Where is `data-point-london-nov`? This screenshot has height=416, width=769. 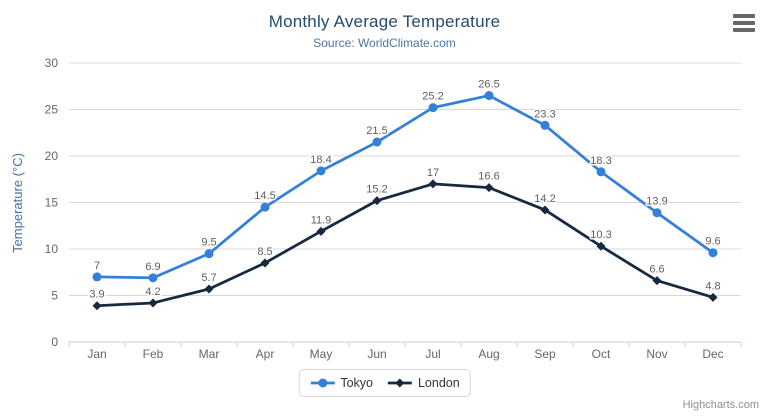
data-point-london-nov is located at coordinates (657, 281).